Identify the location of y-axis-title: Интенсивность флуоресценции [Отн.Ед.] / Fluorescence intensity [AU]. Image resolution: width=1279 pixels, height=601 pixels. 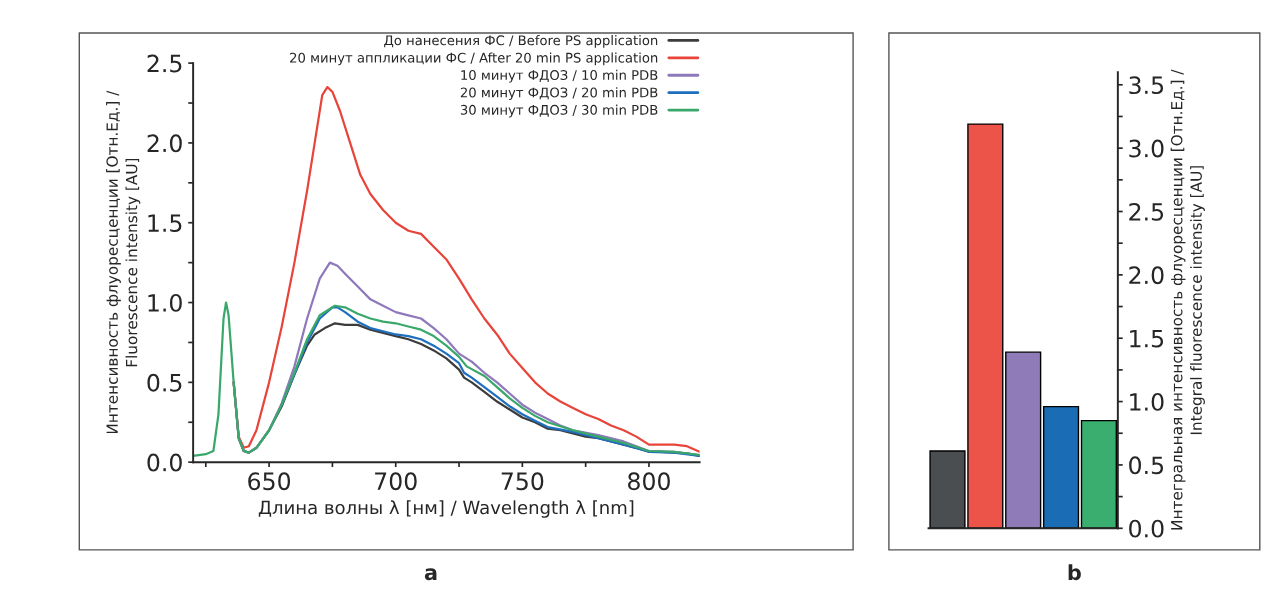
(123, 262).